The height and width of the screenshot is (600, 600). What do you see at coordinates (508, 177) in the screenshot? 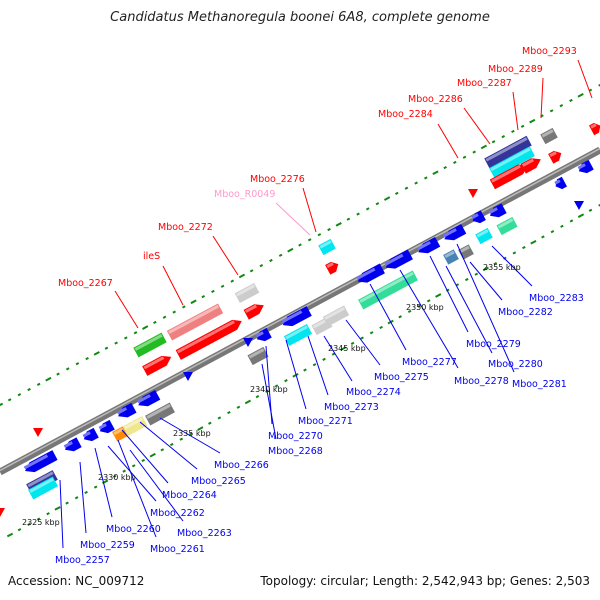
I see `gene-2287-feature-body` at bounding box center [508, 177].